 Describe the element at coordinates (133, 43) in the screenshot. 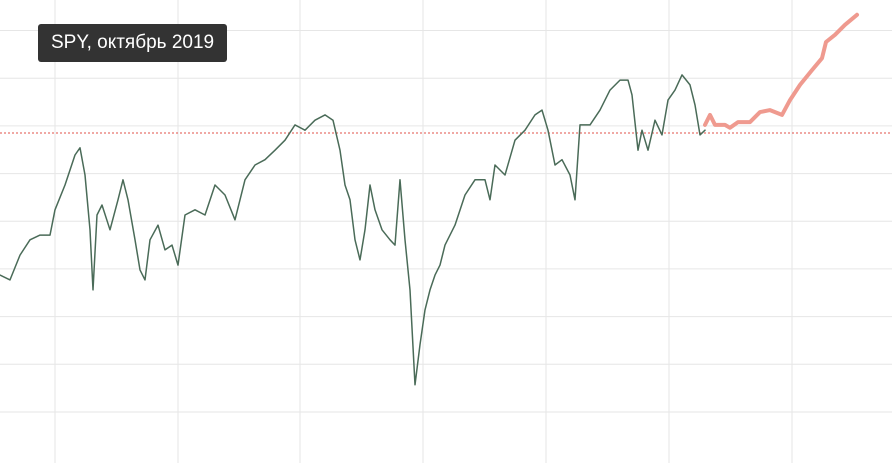

I see `chart-title: SPY, октябрь 2019` at that location.